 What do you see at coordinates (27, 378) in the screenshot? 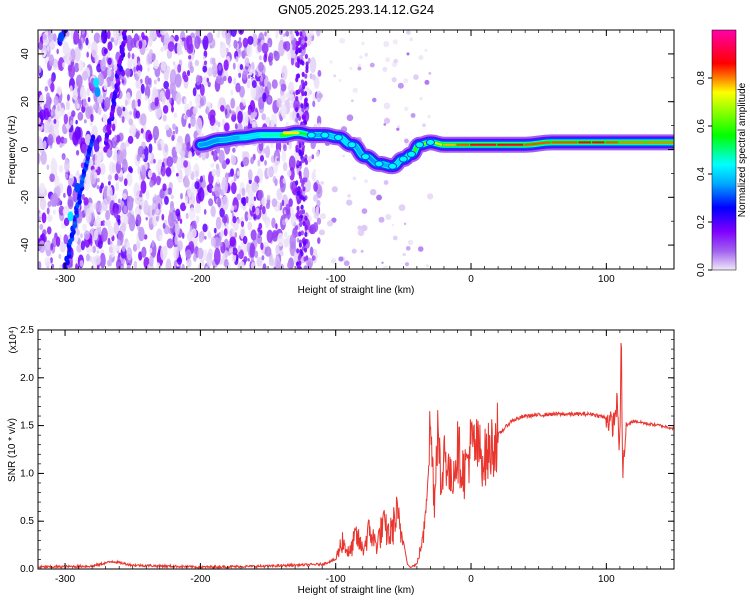
I see `y-tick-label: 2.0` at bounding box center [27, 378].